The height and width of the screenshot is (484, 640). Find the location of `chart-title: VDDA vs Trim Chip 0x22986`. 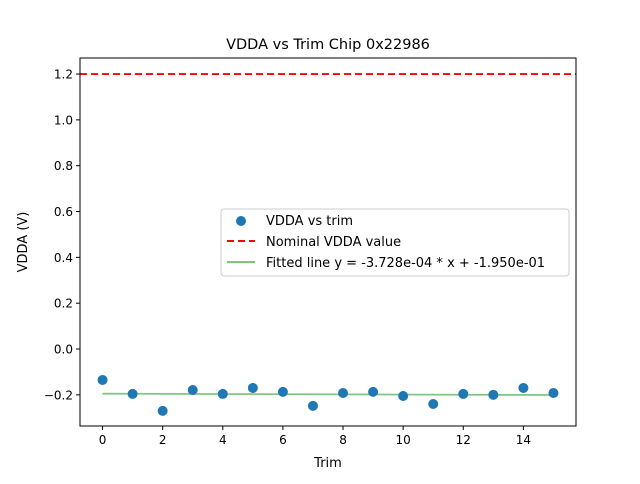

chart-title: VDDA vs Trim Chip 0x22986 is located at coordinates (328, 45).